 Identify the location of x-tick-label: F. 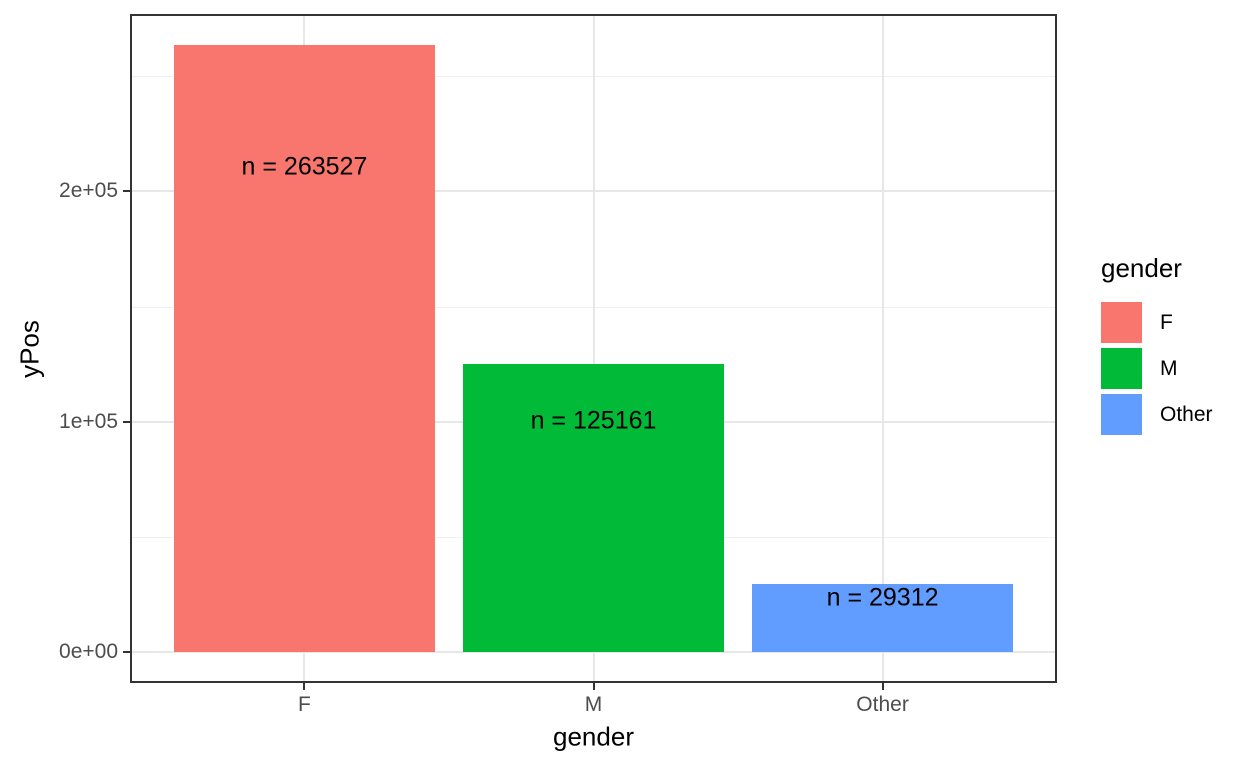
(304, 704).